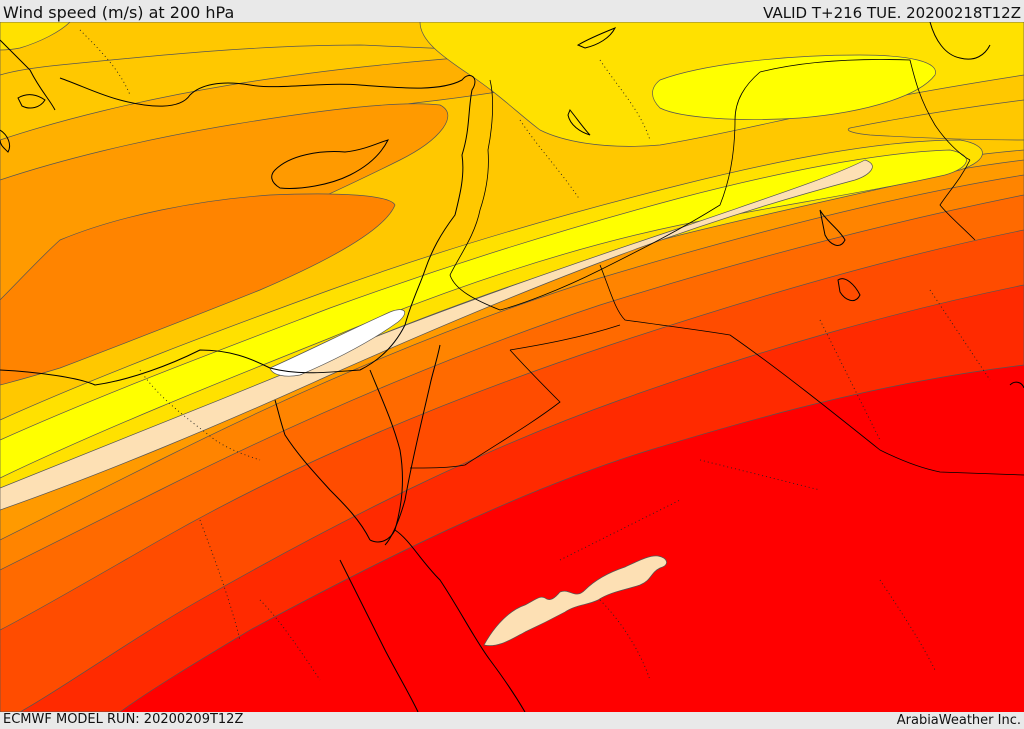  What do you see at coordinates (337, 343) in the screenshot?
I see `band-jet-core` at bounding box center [337, 343].